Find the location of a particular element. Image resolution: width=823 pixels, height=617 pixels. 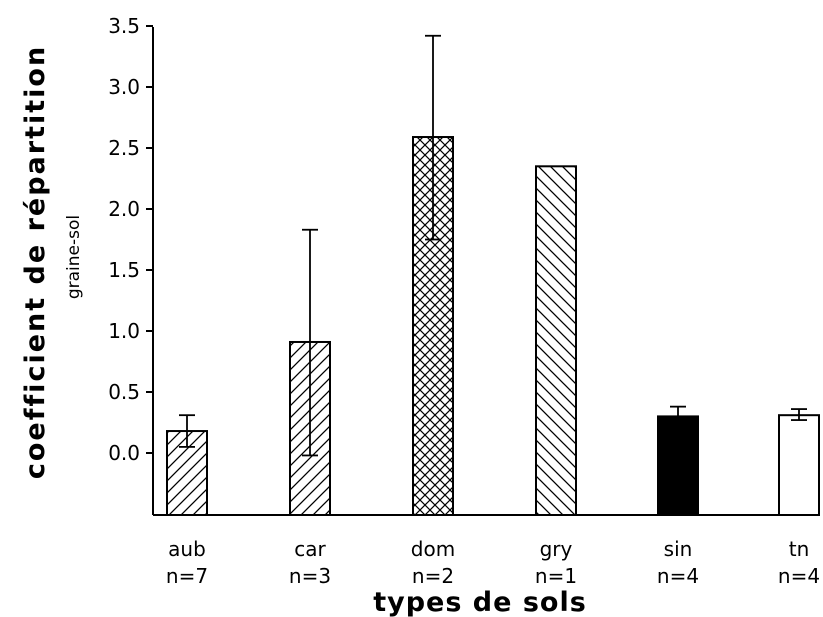

bar-tn is located at coordinates (799, 465).